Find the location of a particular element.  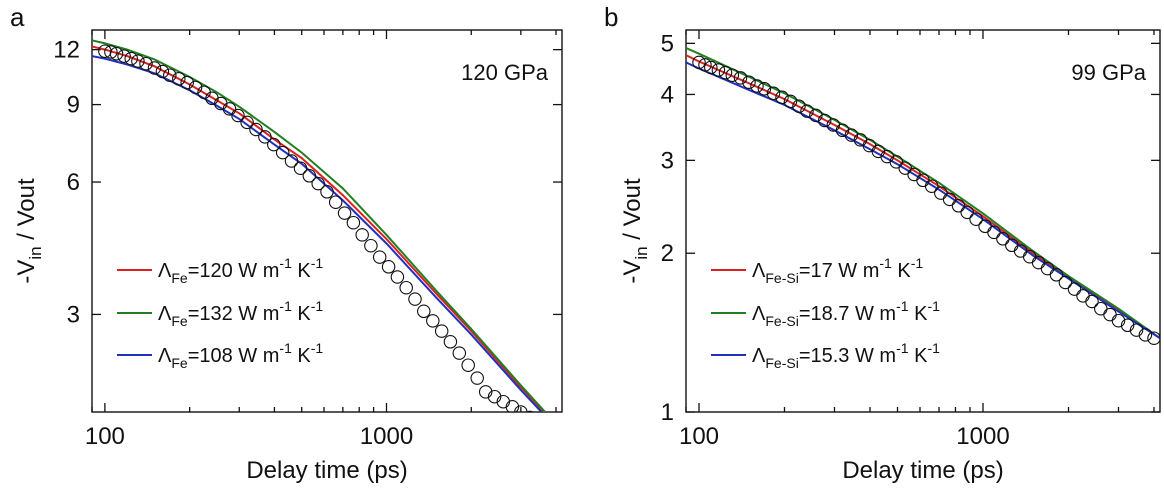

legend-mid: =120 W m is located at coordinates (234, 271).